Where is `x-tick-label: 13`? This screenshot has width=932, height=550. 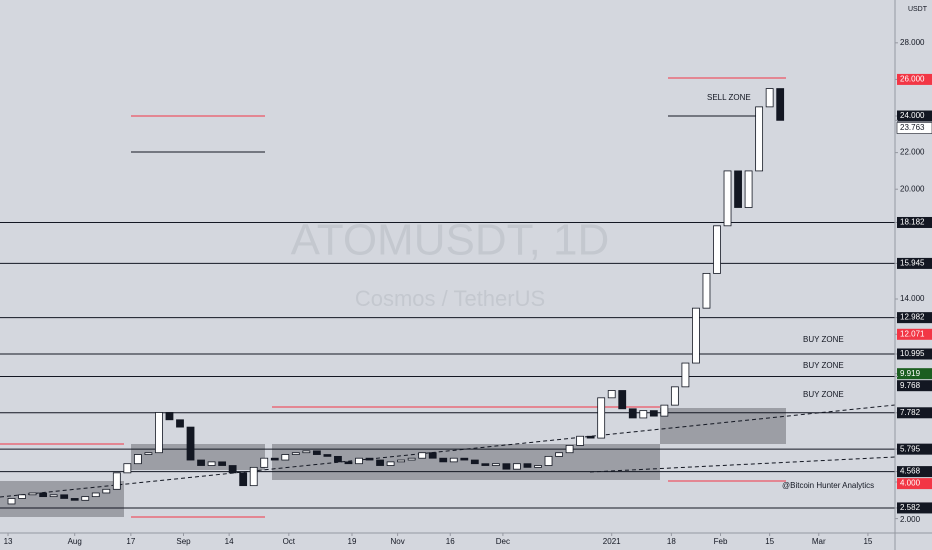
x-tick-label: 13 is located at coordinates (8, 541).